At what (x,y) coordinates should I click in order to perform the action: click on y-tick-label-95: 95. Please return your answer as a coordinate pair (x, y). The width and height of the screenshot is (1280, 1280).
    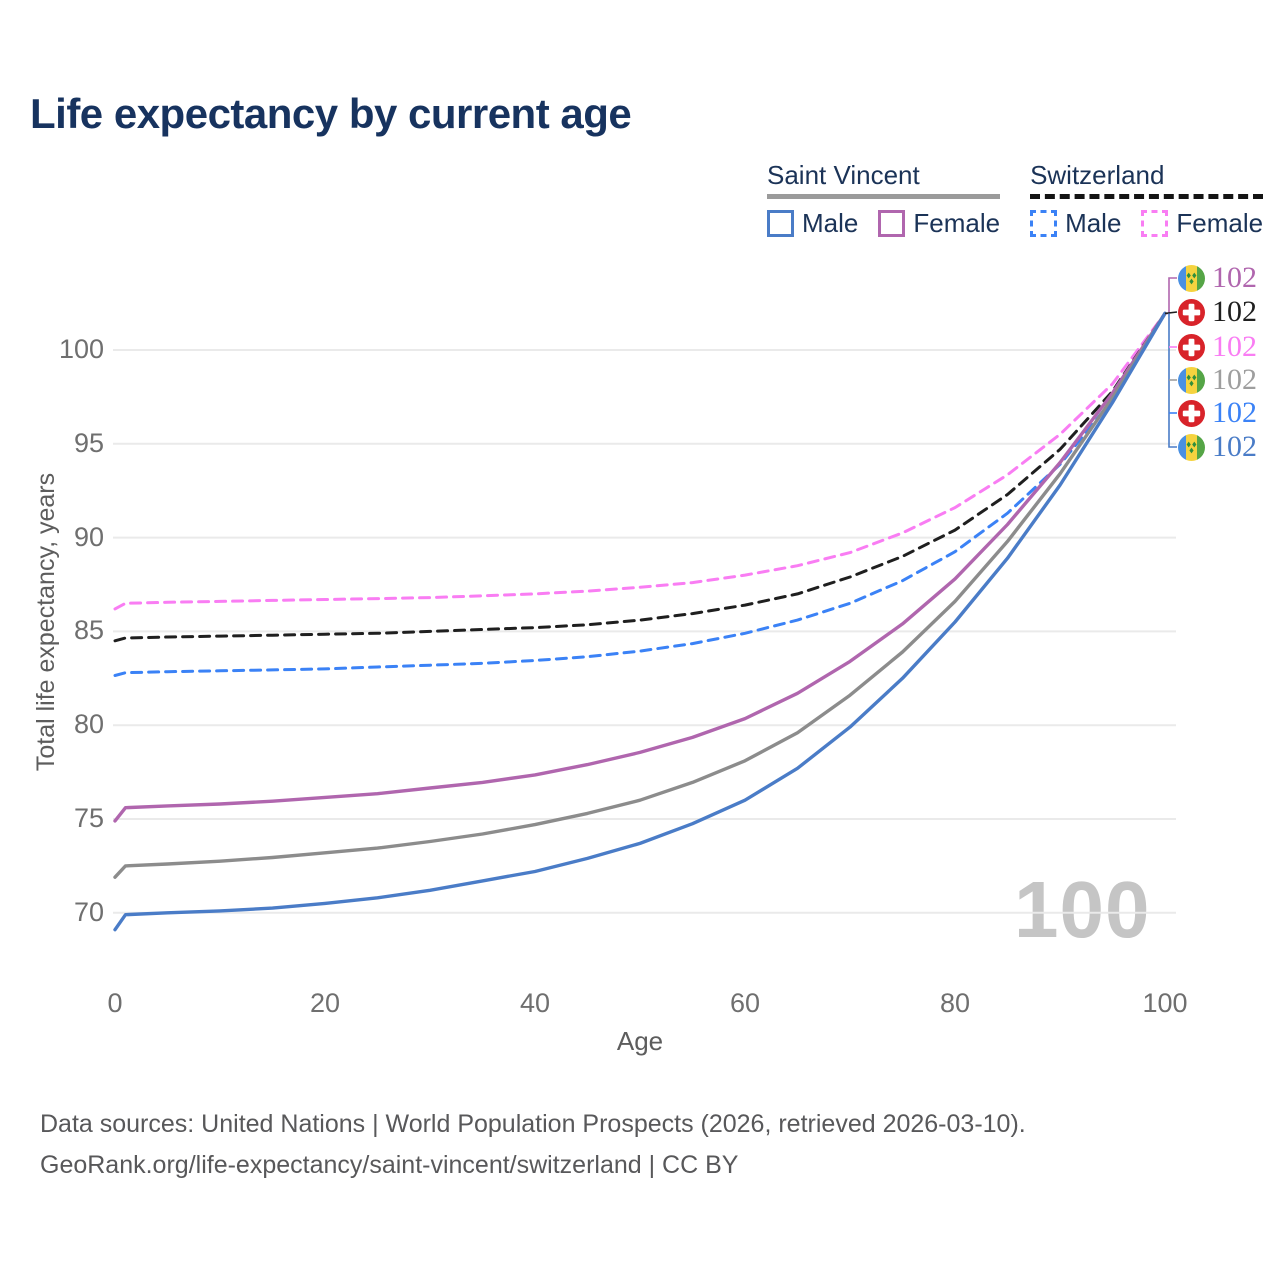
    Looking at the image, I should click on (88, 442).